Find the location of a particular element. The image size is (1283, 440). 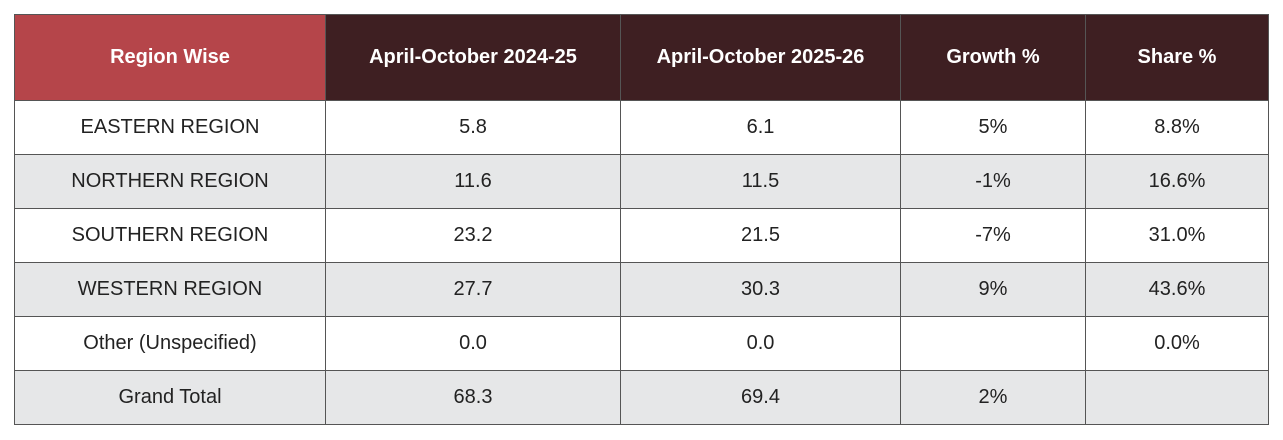

region-cell: Grand Total is located at coordinates (170, 397).